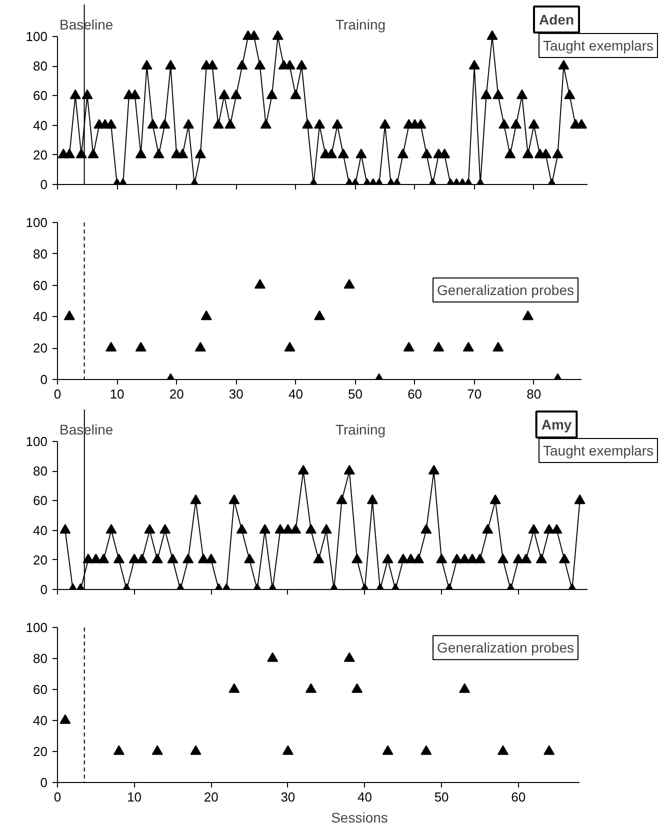 The width and height of the screenshot is (663, 830). I want to click on x-axis-title: Sessions, so click(359, 818).